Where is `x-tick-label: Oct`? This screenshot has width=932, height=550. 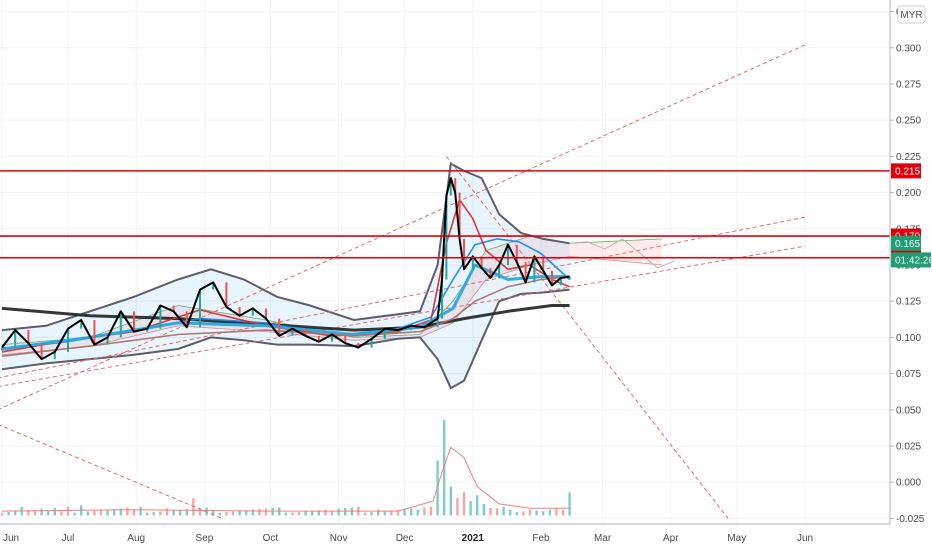
x-tick-label: Oct is located at coordinates (271, 538).